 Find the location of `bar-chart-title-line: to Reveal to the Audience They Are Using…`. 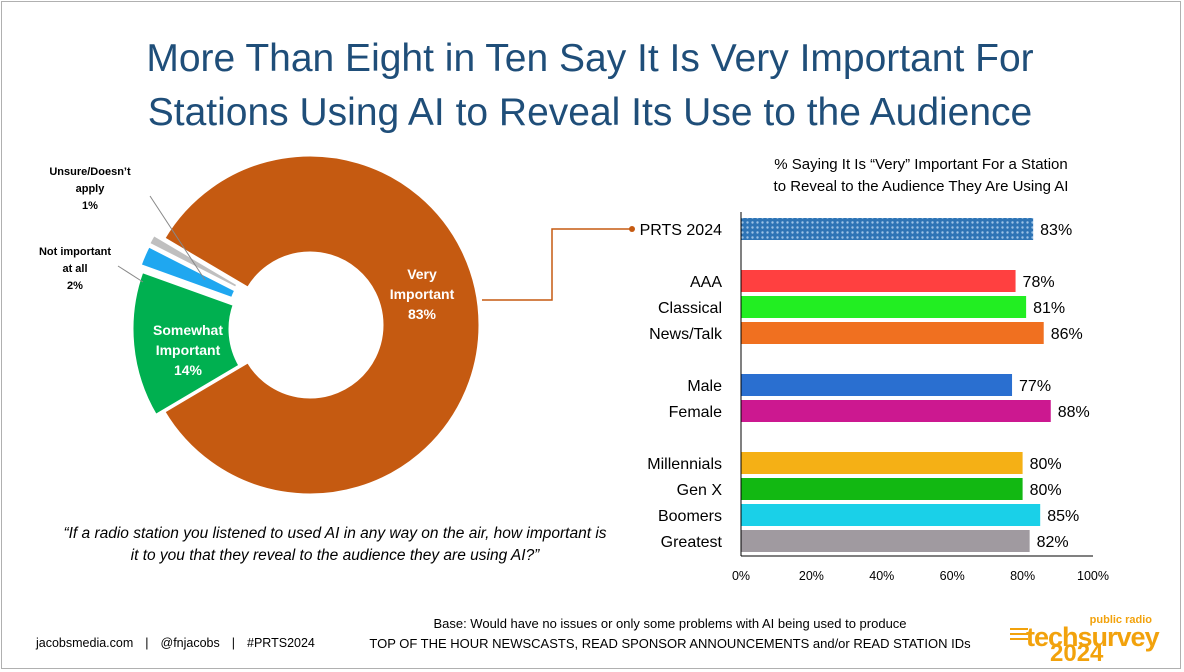

bar-chart-title-line: to Reveal to the Audience They Are Using… is located at coordinates (921, 186).